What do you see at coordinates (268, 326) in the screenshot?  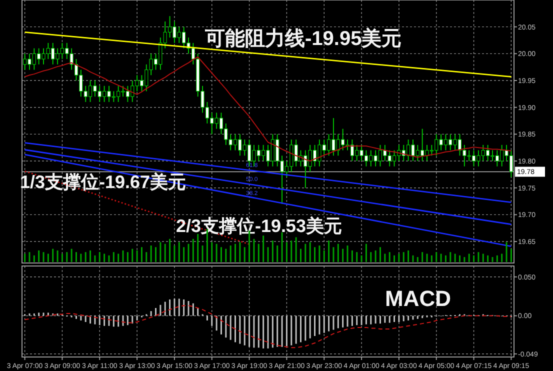 I see `line-series` at bounding box center [268, 326].